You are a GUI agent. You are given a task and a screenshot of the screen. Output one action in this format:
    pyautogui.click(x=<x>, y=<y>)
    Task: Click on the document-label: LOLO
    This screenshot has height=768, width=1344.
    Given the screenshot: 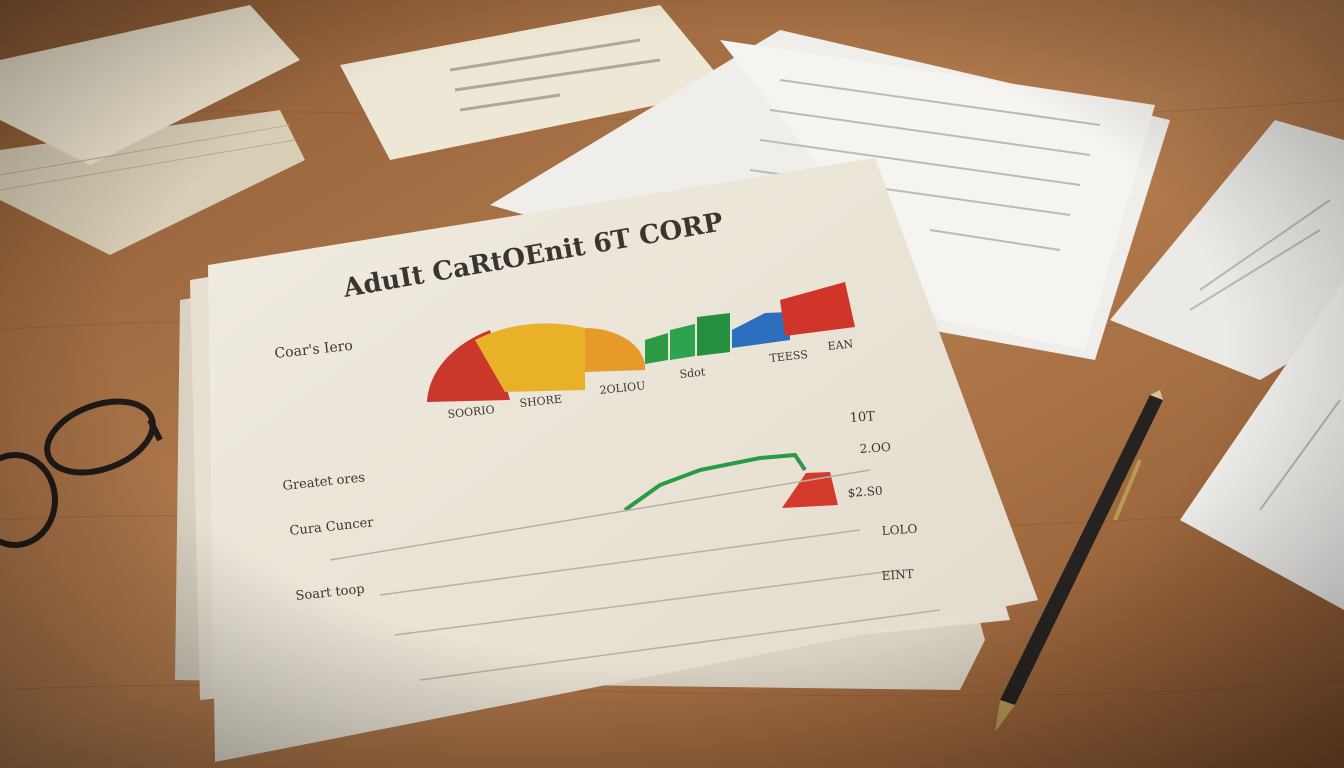 What is the action you would take?
    pyautogui.click(x=899, y=530)
    